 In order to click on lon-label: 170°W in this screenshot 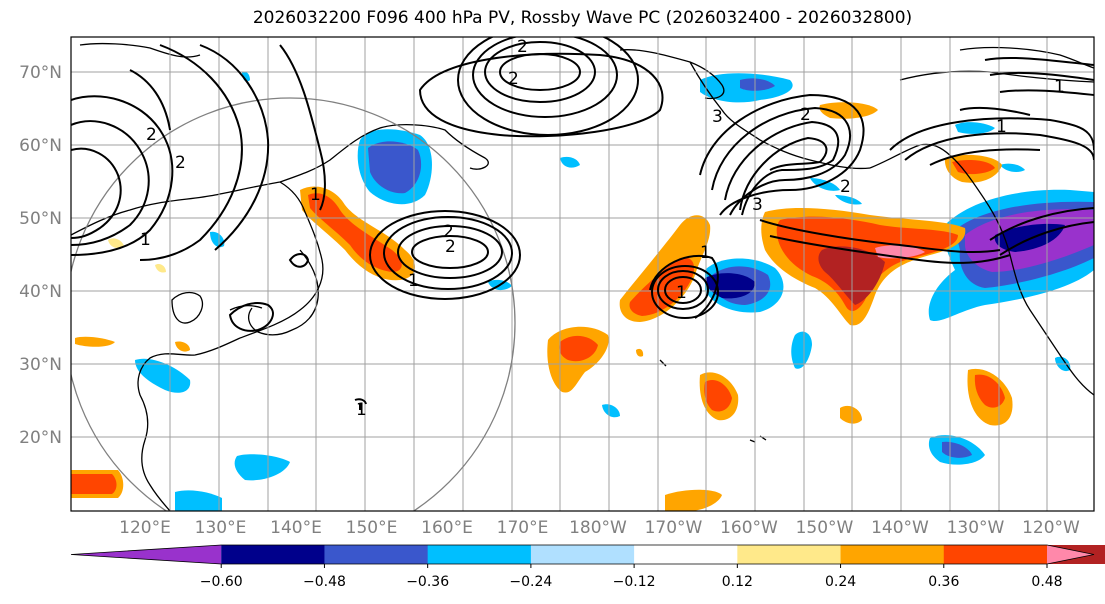, I will do `click(674, 528)`.